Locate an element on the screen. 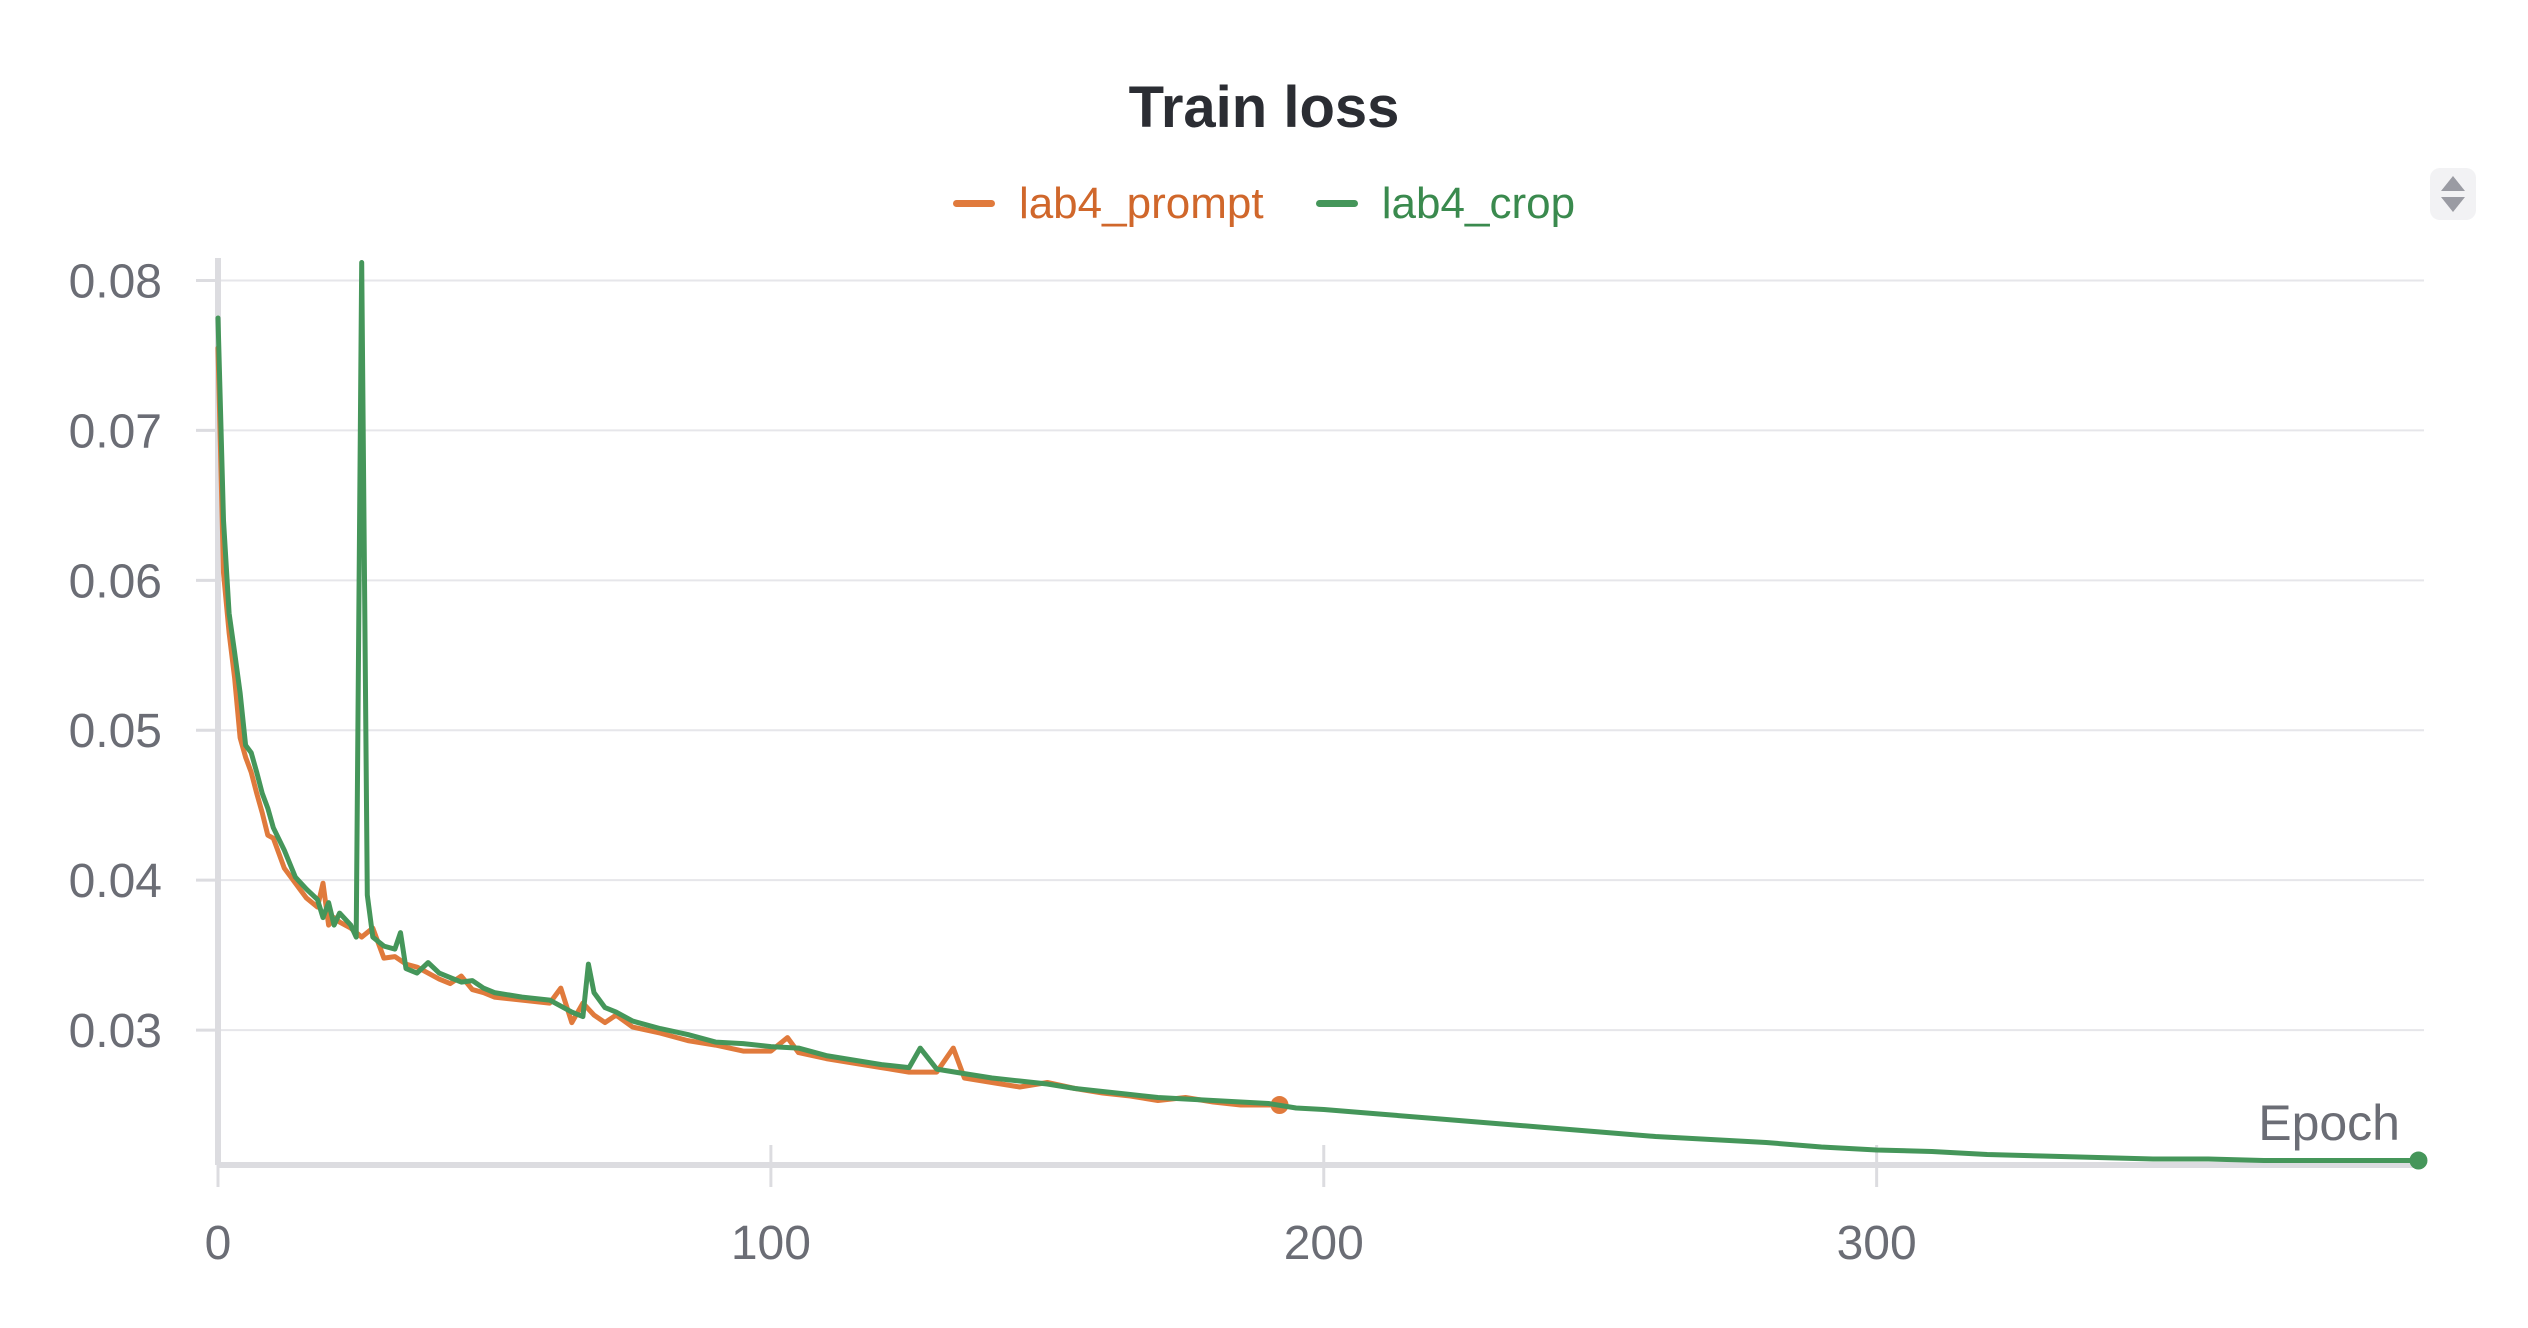 The height and width of the screenshot is (1328, 2528). series-end-marker-lab4-crop is located at coordinates (2418, 1160).